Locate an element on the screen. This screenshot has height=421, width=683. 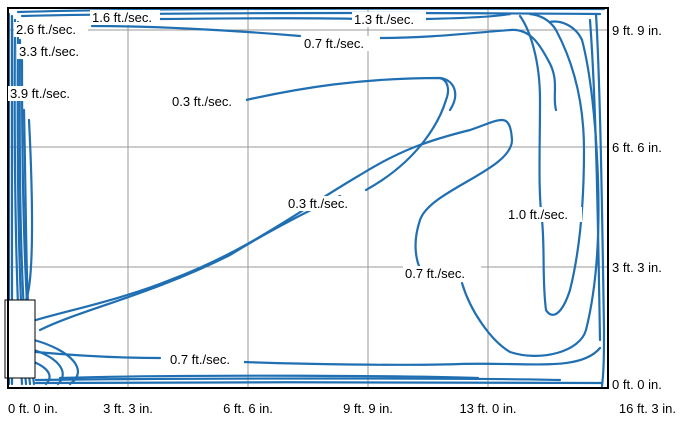
label-3-9: 3.9 ft./sec. is located at coordinates (40, 93).